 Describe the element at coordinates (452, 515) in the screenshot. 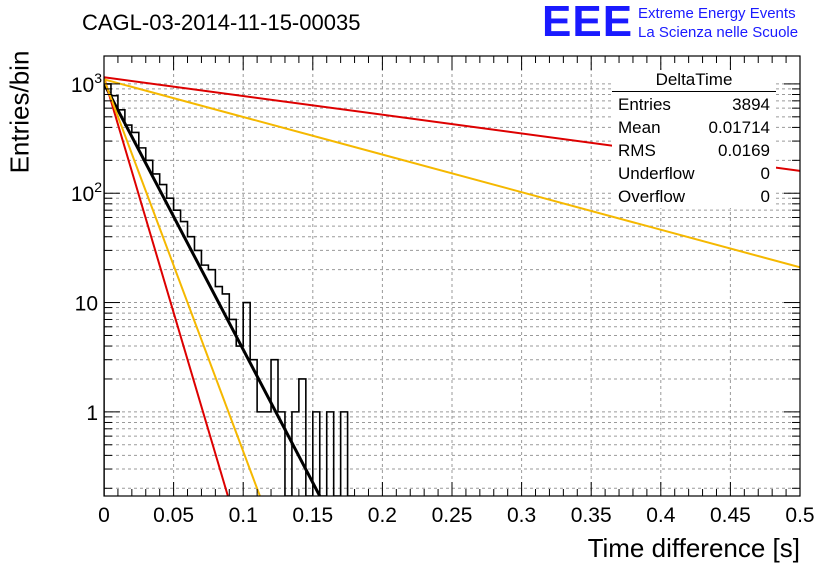

I see `x-tick-label: 0.25` at that location.